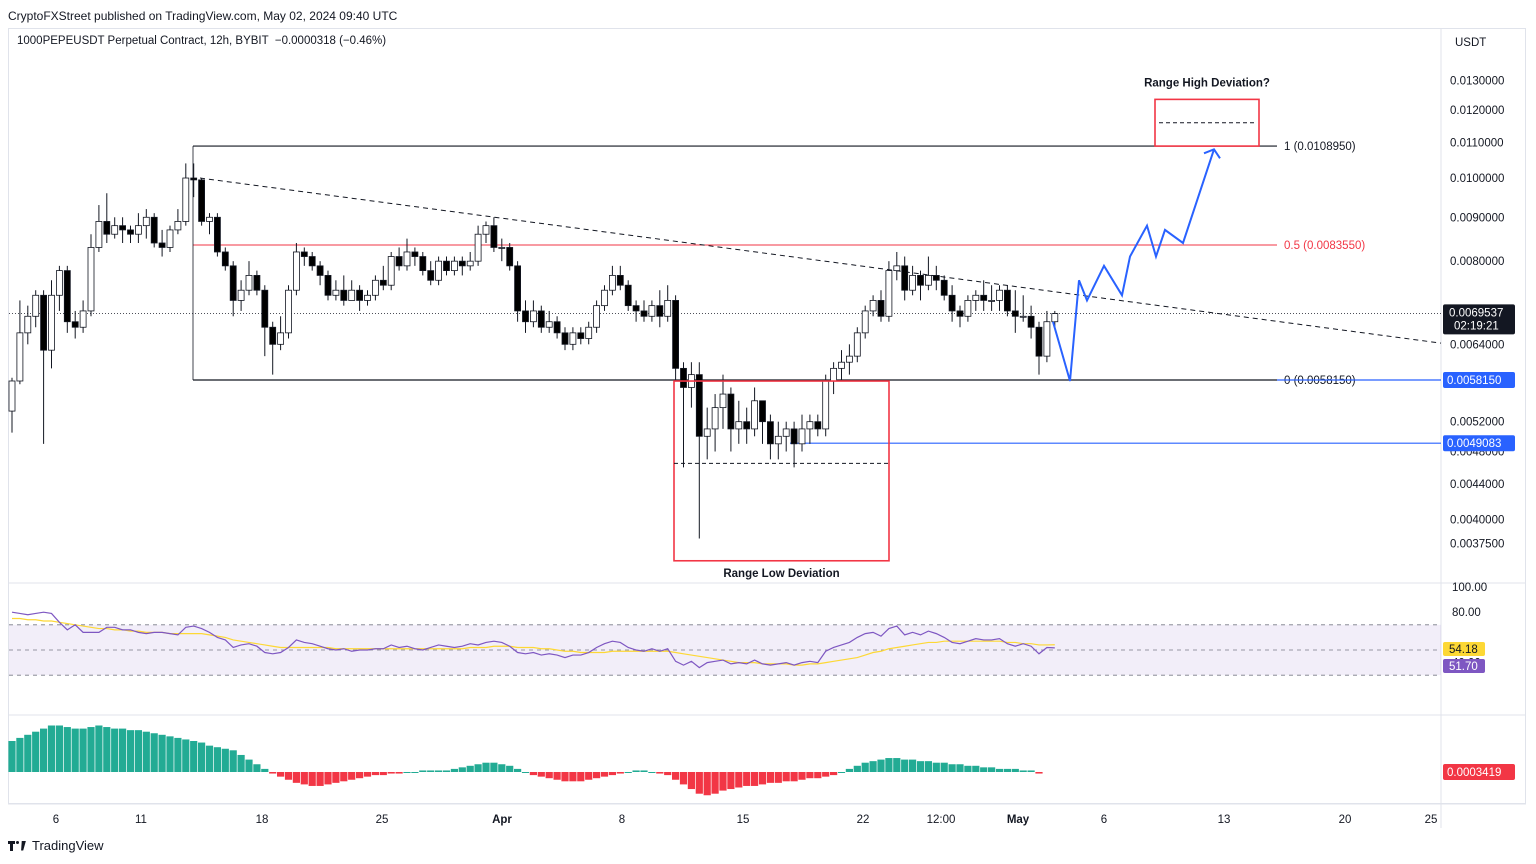 Image resolution: width=1536 pixels, height=864 pixels. I want to click on time-tick-label: 22, so click(863, 820).